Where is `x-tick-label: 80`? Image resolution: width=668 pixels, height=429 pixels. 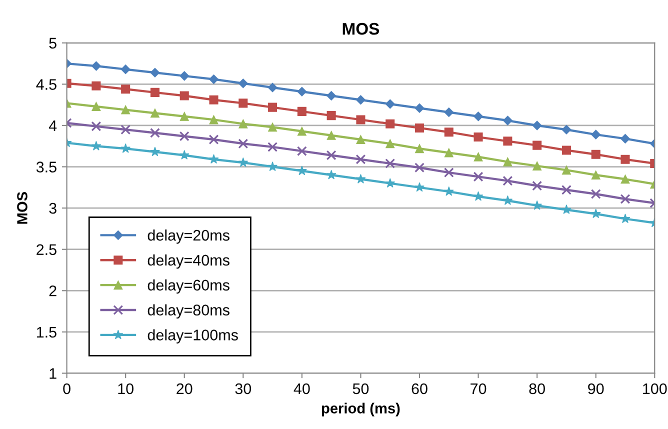 x-tick-label: 80 is located at coordinates (537, 388).